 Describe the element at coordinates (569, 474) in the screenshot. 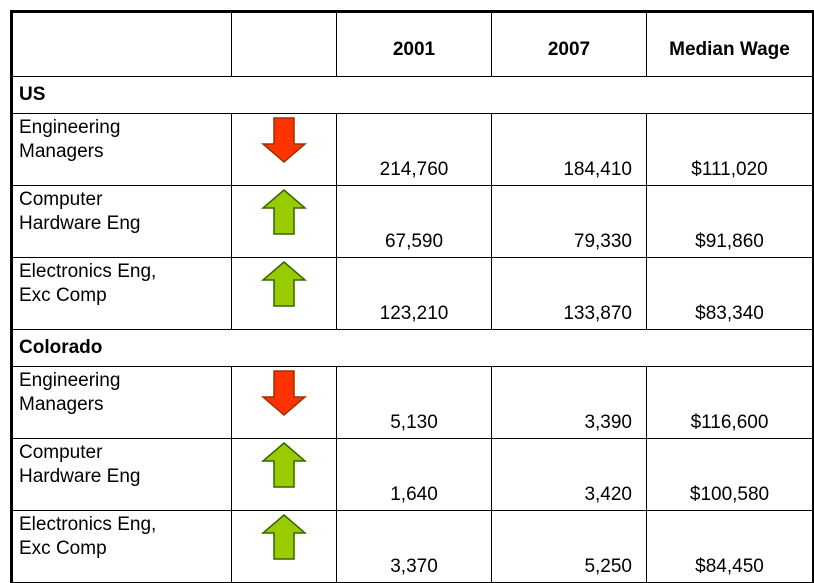

I see `value-cell: 3,420` at that location.